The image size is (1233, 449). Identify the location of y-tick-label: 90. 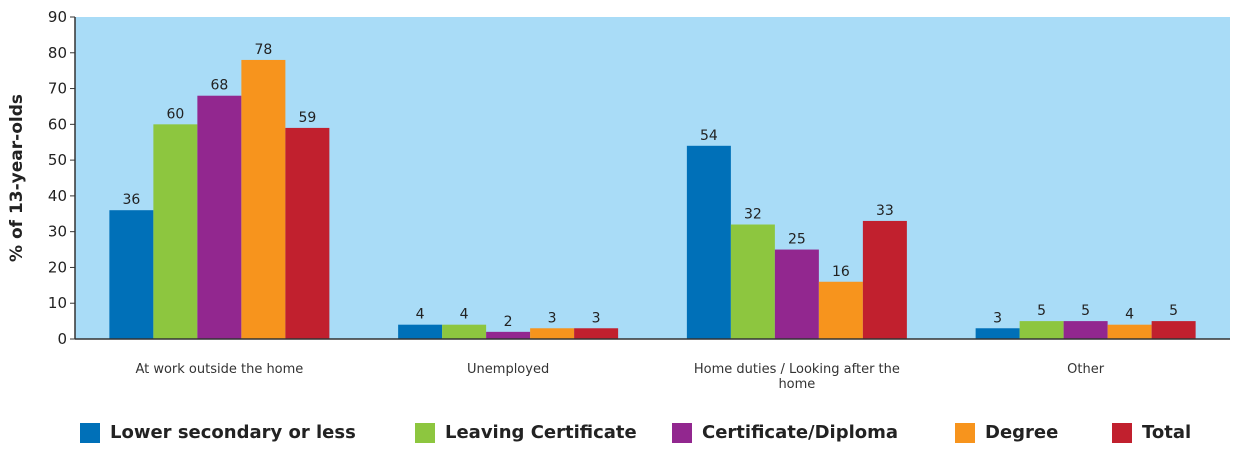
(57, 17).